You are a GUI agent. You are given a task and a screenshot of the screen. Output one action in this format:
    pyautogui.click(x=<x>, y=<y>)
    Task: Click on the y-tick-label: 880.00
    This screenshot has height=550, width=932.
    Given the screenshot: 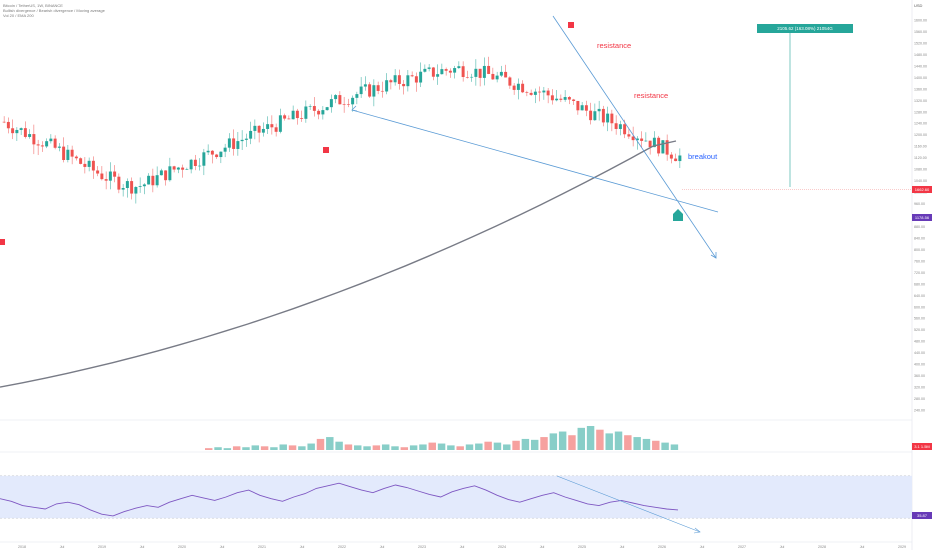 What is the action you would take?
    pyautogui.click(x=919, y=227)
    